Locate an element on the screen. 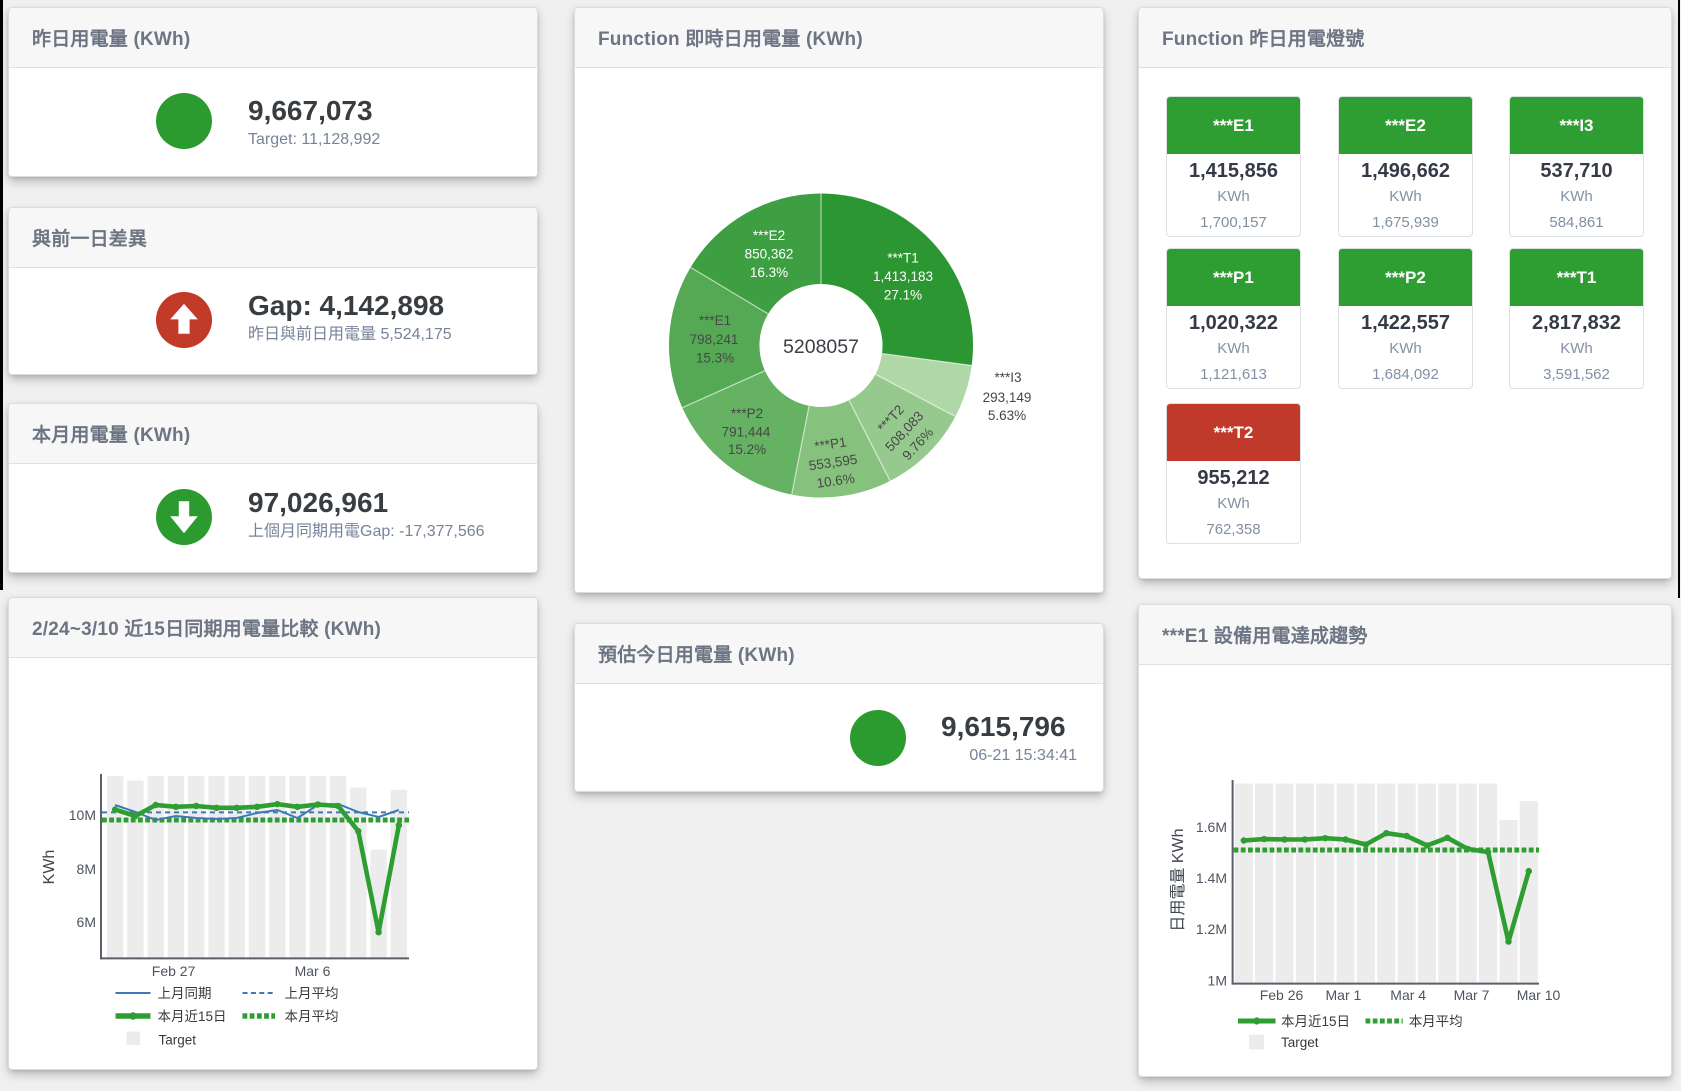 The height and width of the screenshot is (1091, 1681). svg-text: 15.2% is located at coordinates (747, 449).